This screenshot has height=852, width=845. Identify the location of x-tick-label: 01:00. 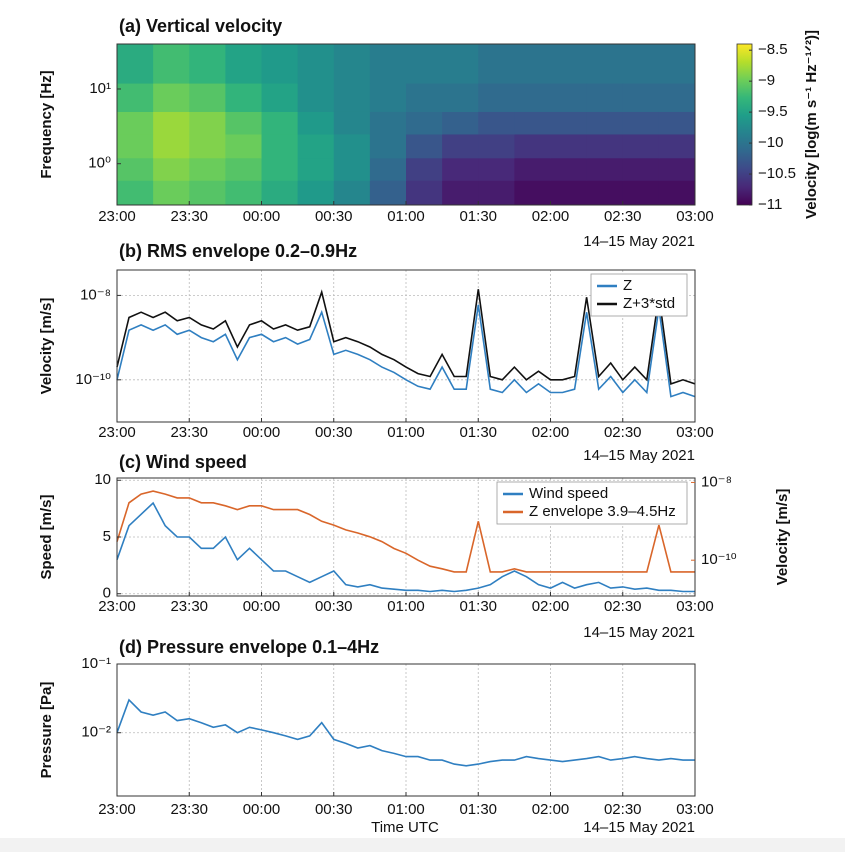
(406, 606).